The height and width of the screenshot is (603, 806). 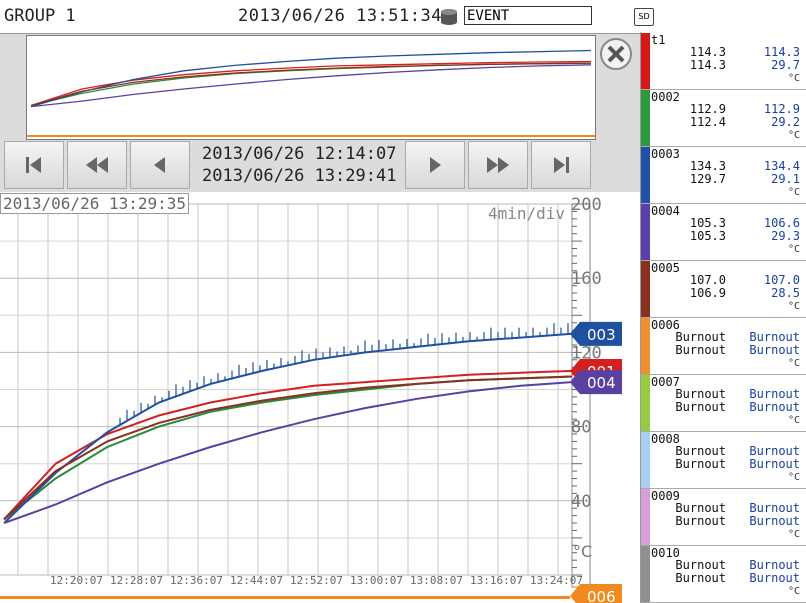 What do you see at coordinates (723, 574) in the screenshot?
I see `channel-0010: 0010 Burnout Burnout Burnout Burnout °C` at bounding box center [723, 574].